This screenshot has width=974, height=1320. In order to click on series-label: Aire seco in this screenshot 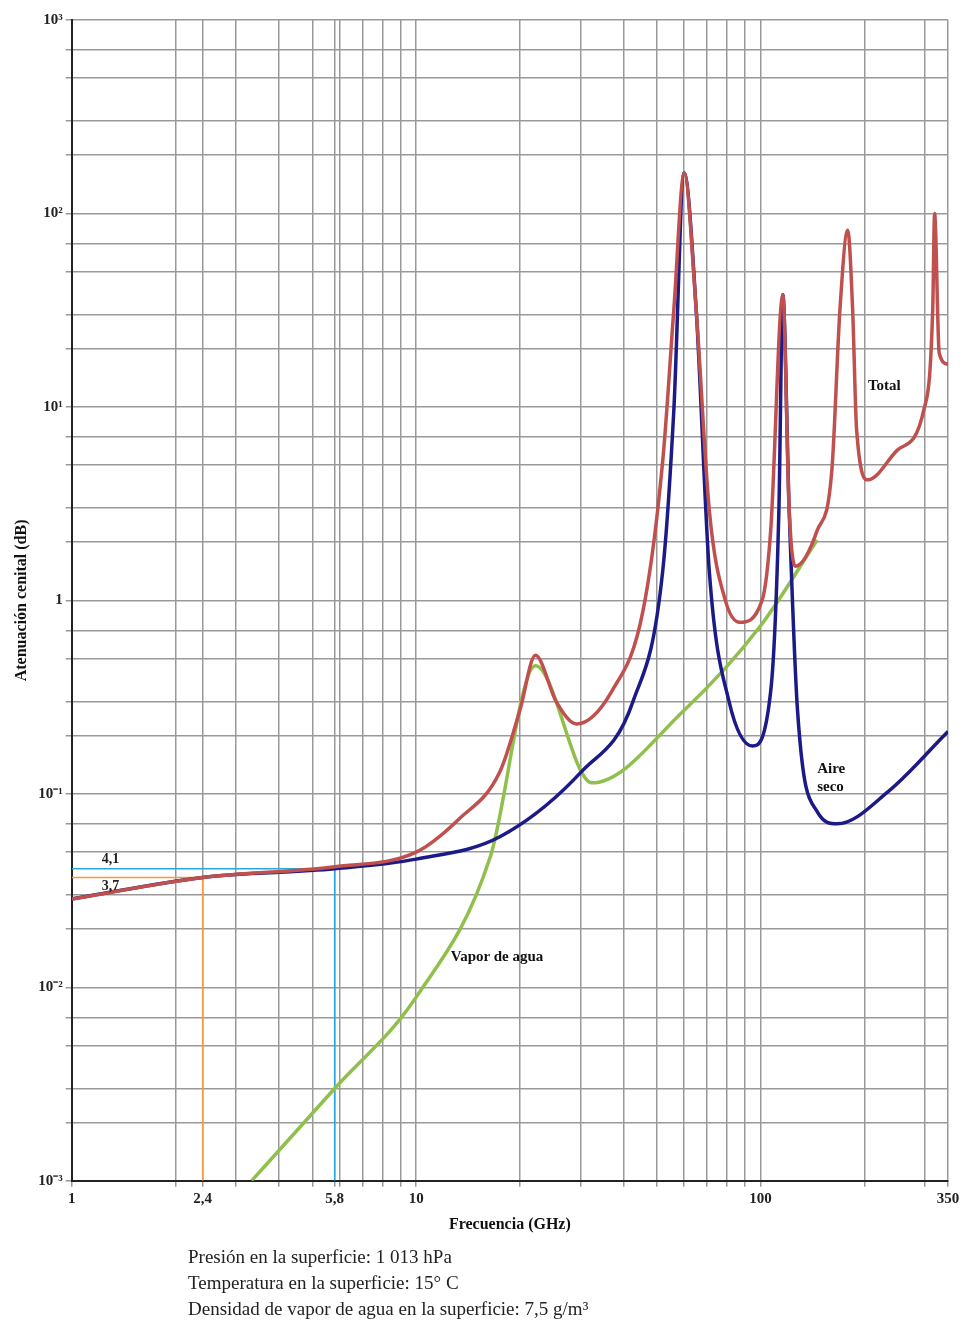, I will do `click(831, 777)`.